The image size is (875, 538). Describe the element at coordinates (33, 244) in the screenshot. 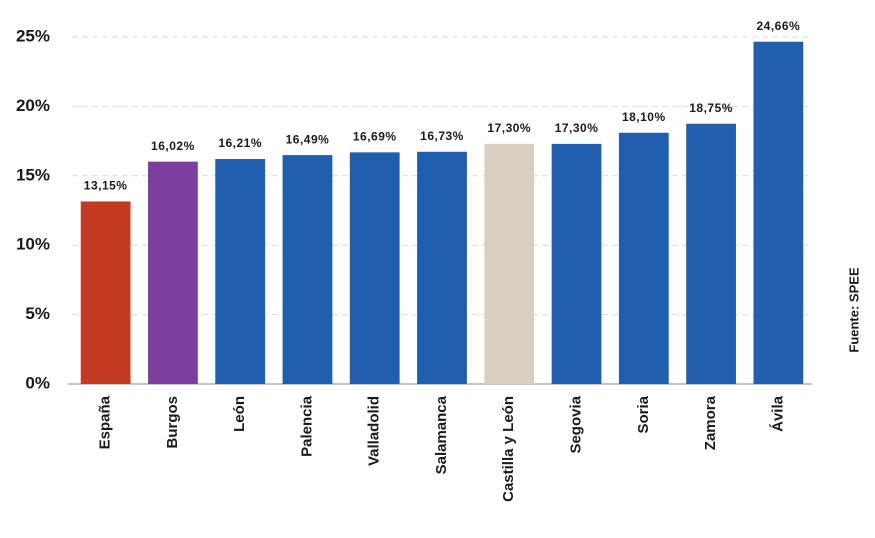

I see `y-tick-label: 10%` at that location.